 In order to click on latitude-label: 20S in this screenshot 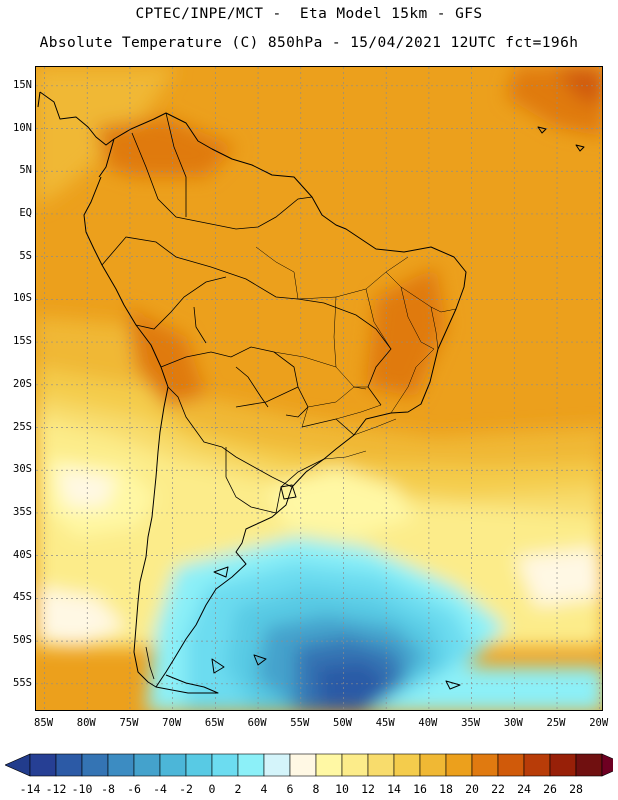, I will do `click(22, 383)`.